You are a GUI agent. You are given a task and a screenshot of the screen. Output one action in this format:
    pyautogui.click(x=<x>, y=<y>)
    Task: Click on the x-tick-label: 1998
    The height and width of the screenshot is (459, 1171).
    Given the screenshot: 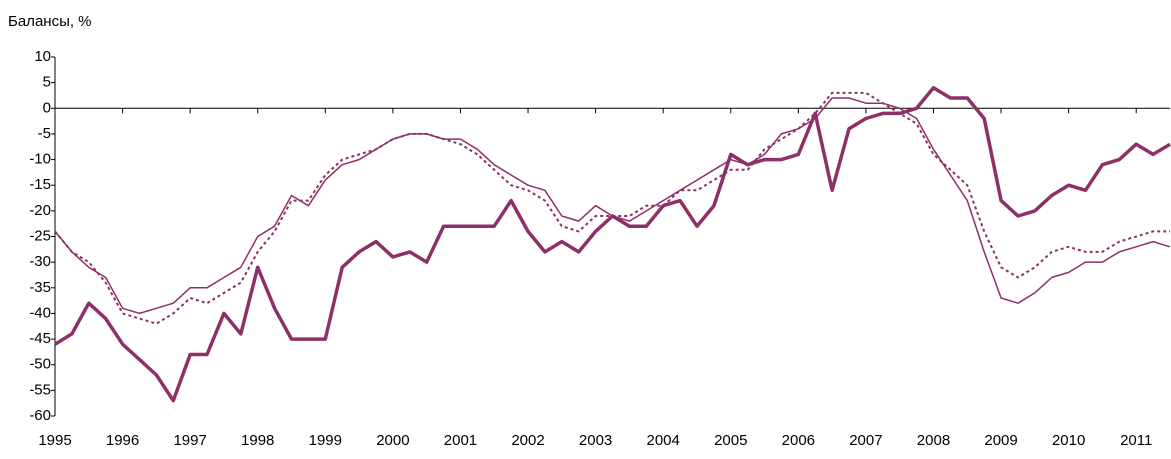 What is the action you would take?
    pyautogui.click(x=257, y=440)
    